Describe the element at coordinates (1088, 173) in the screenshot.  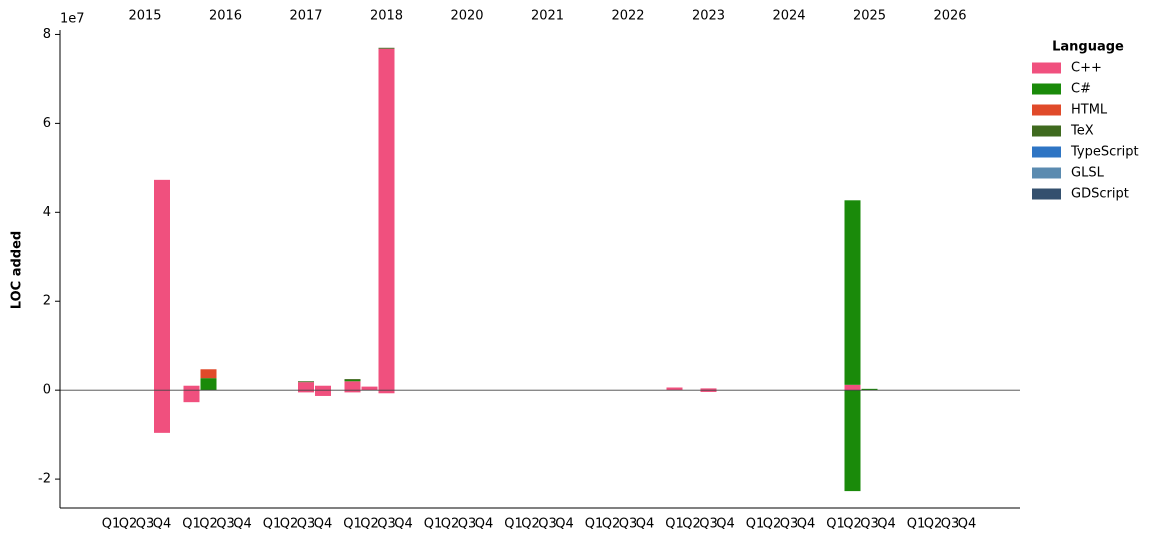
I see `legend-label: GLSL` at that location.